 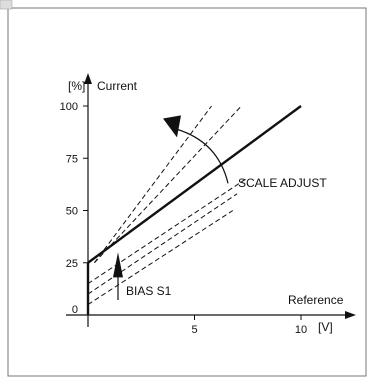 I want to click on y-unit-label: [%], so click(x=76, y=86).